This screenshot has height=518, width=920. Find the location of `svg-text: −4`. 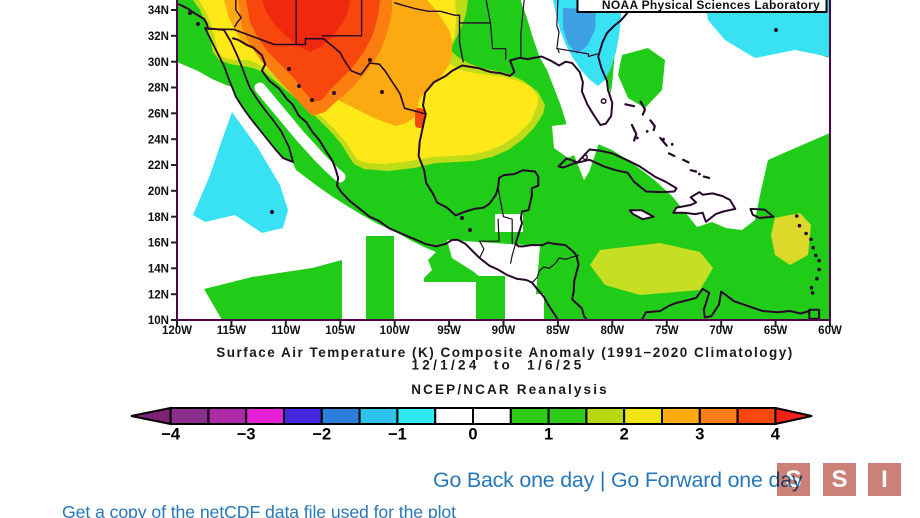

svg-text: −4 is located at coordinates (171, 435).